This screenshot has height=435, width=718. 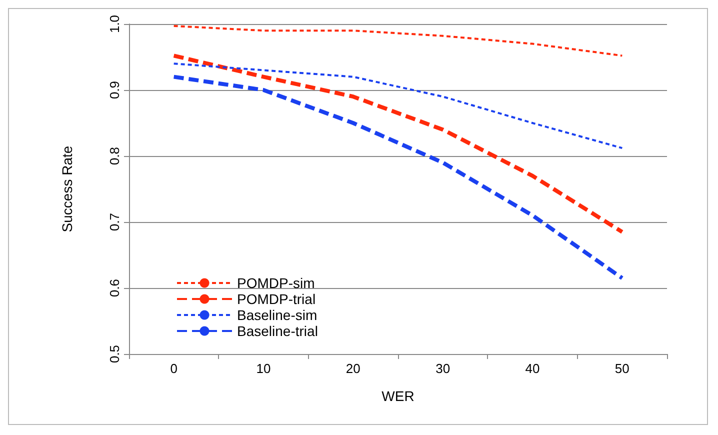 I want to click on legend-label: POMDP-sim, so click(x=276, y=283).